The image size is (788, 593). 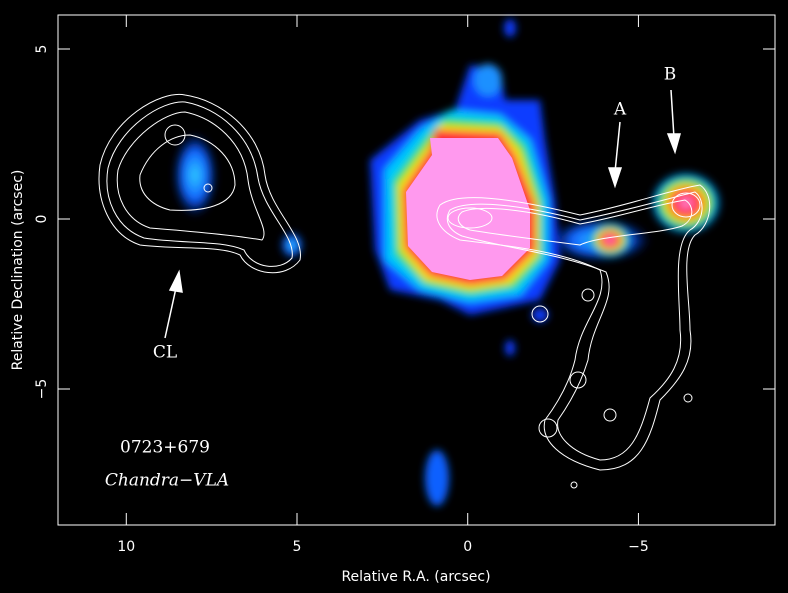 What do you see at coordinates (165, 353) in the screenshot?
I see `annotation: CL` at bounding box center [165, 353].